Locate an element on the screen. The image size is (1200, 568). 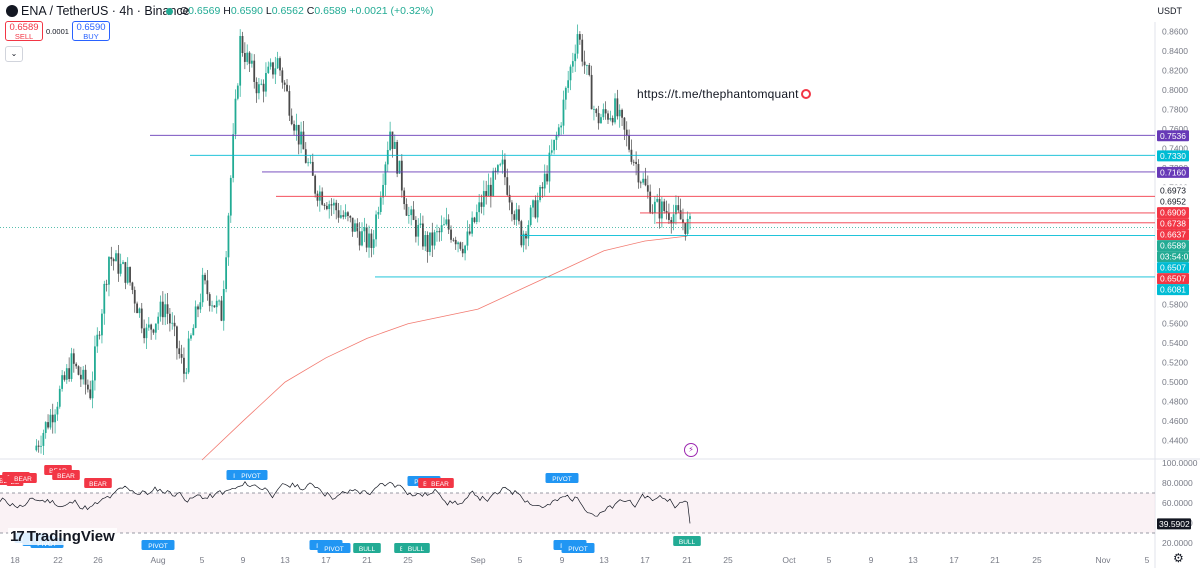
buy-button: 0.6590 BUY is located at coordinates (91, 31).